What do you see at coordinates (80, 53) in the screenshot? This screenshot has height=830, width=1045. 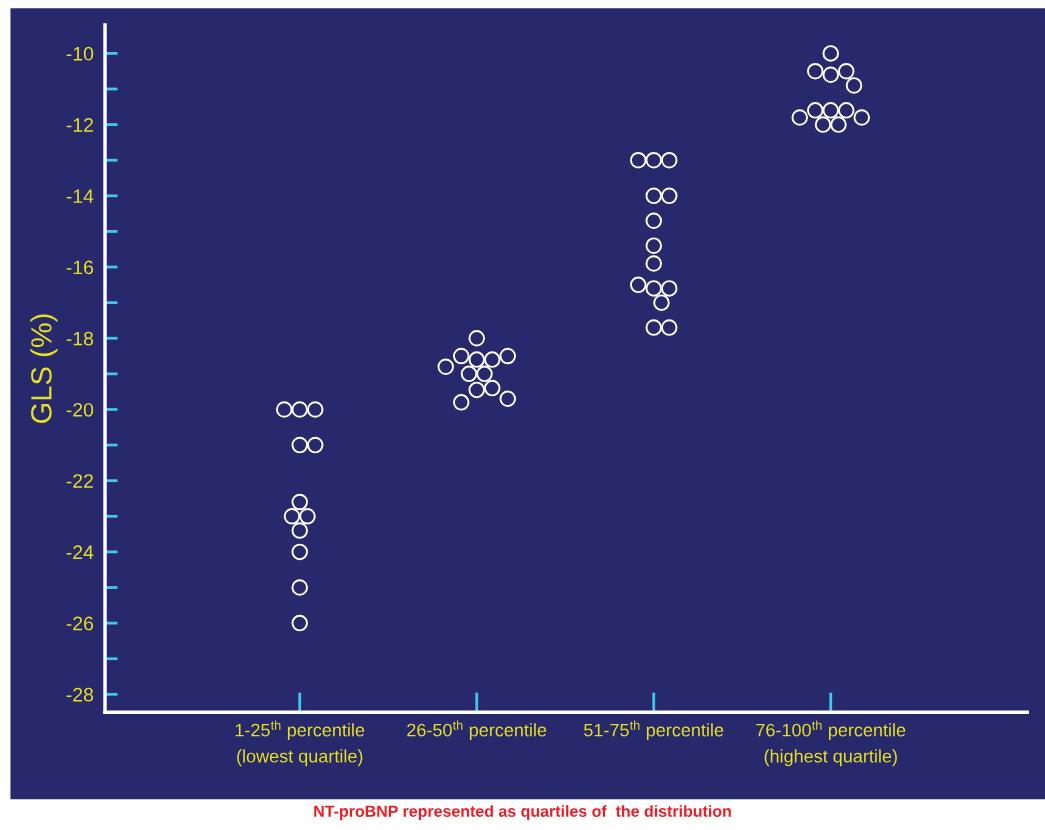 I see `y-tick-label: -10` at bounding box center [80, 53].